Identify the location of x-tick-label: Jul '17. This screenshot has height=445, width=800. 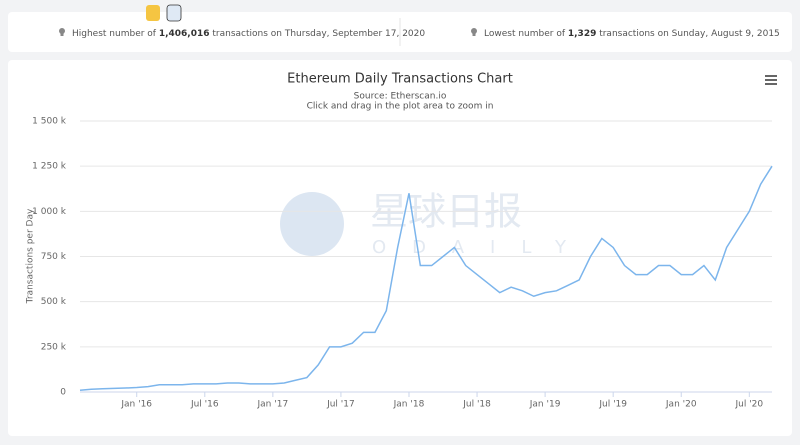
(340, 405).